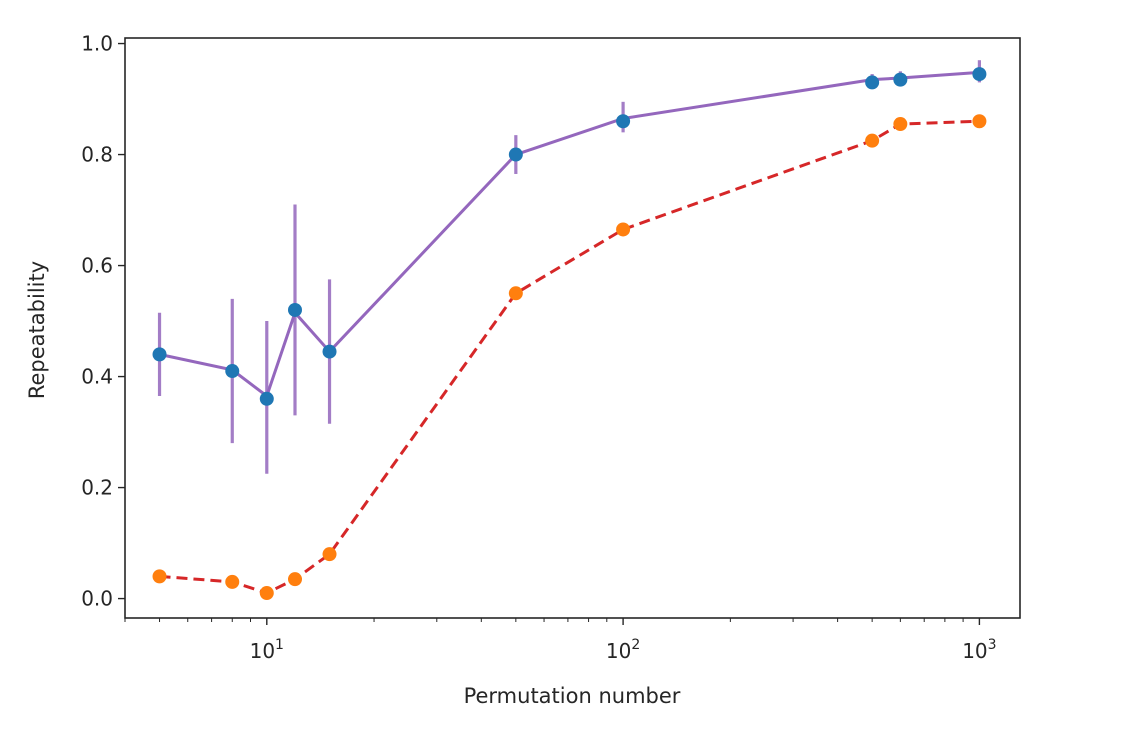  I want to click on x-tick-label: 10³, so click(979, 650).